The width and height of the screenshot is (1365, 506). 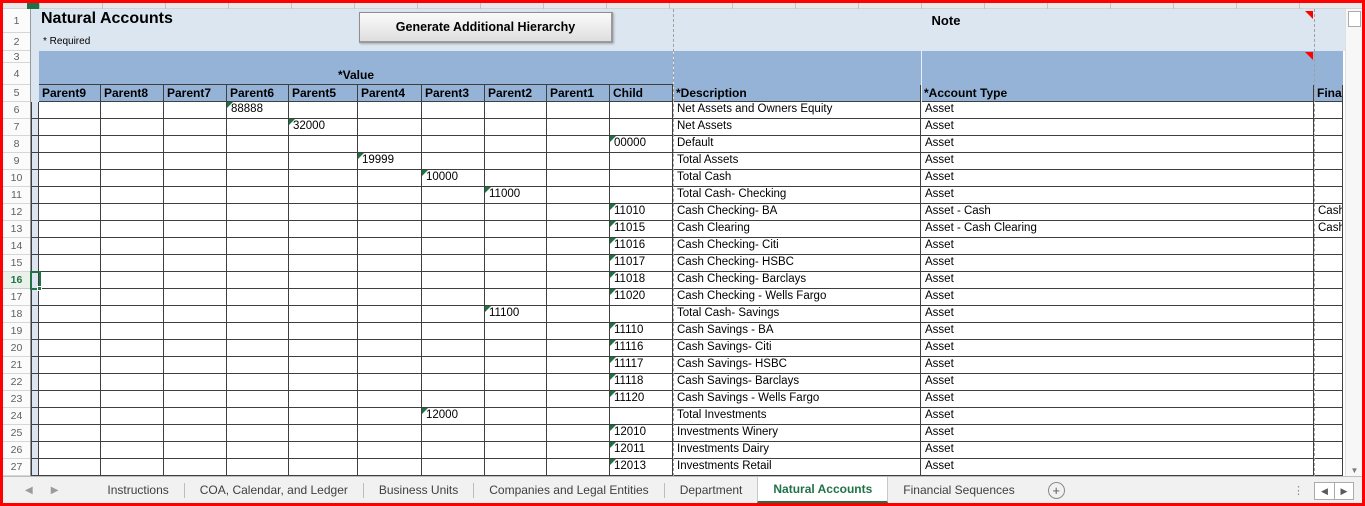 What do you see at coordinates (1117, 161) in the screenshot?
I see `cell-account-type-9: Asset` at bounding box center [1117, 161].